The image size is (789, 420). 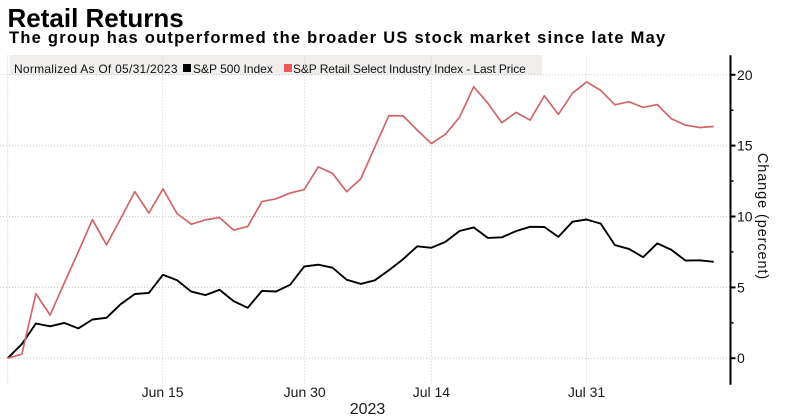 I want to click on svg-text: 5, so click(x=741, y=287).